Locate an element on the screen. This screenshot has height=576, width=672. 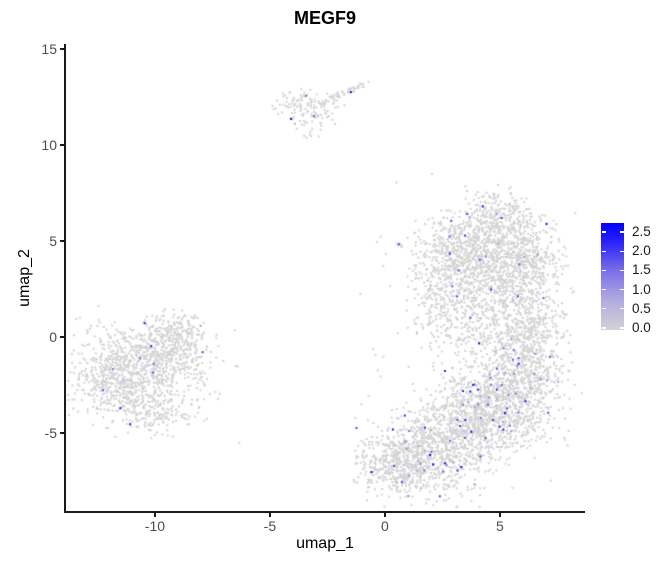
y-tick-label: 15 is located at coordinates (49, 48).